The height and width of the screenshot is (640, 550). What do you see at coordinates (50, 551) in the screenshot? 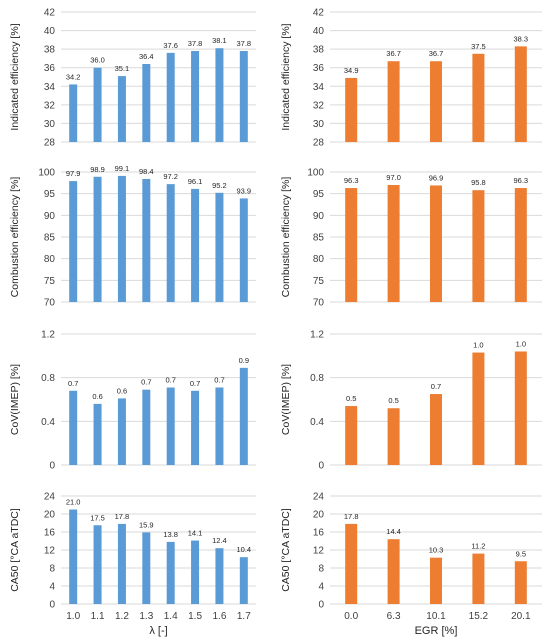
I see `y-tick-label: 12` at bounding box center [50, 551].